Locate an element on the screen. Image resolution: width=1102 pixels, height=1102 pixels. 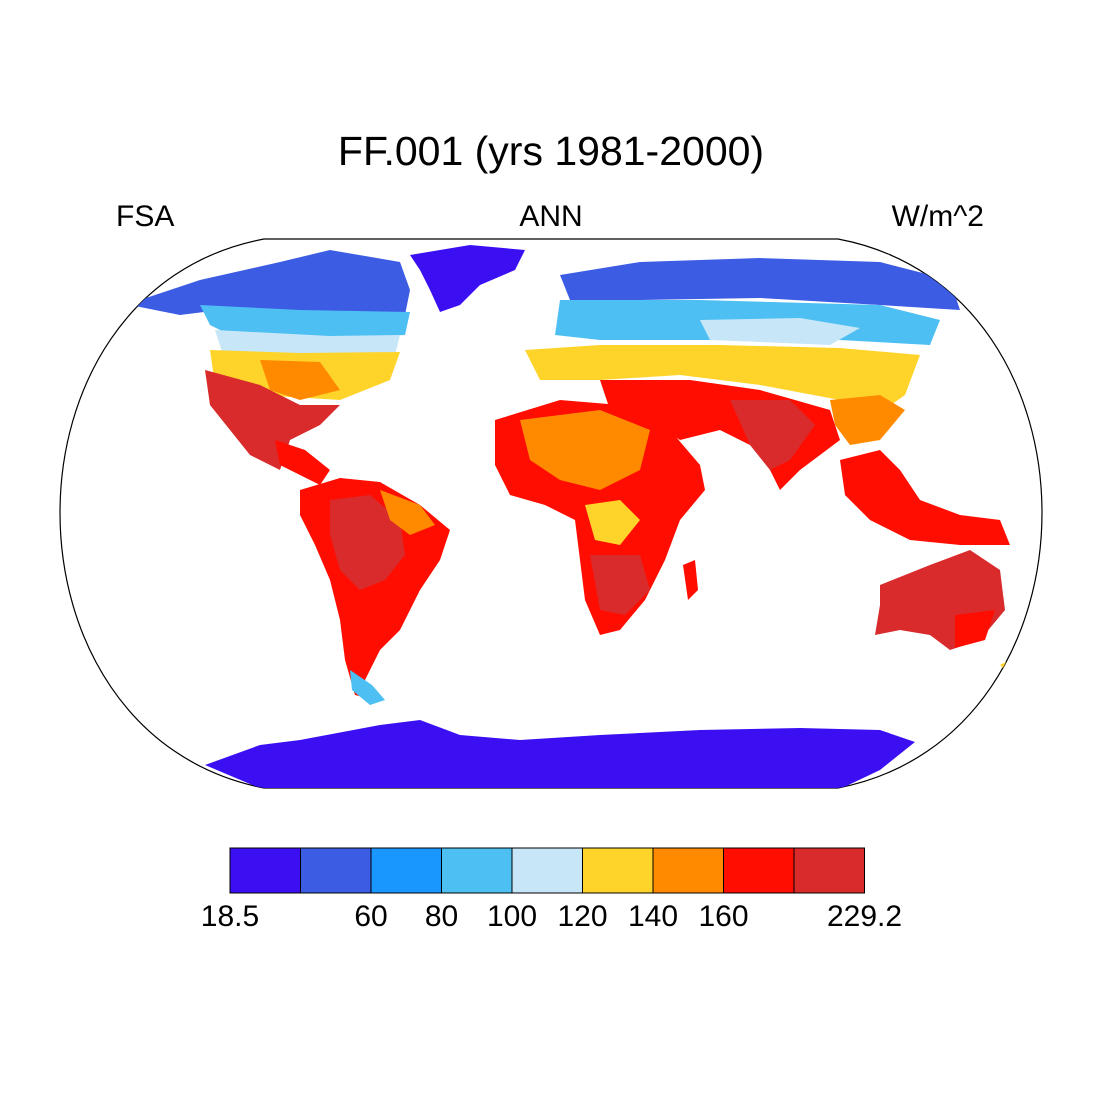
canada-south is located at coordinates (307, 342).